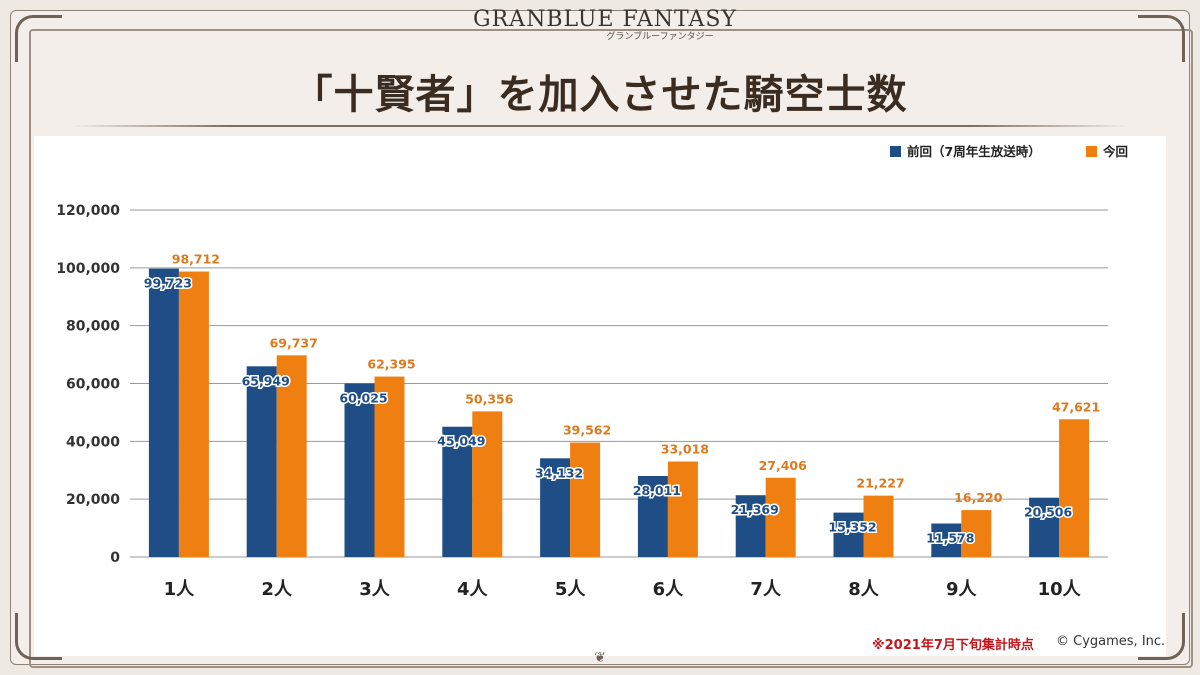 The width and height of the screenshot is (1200, 675). Describe the element at coordinates (953, 645) in the screenshot. I see `aggregation-note: ※2021年7月下旬集計時点` at that location.